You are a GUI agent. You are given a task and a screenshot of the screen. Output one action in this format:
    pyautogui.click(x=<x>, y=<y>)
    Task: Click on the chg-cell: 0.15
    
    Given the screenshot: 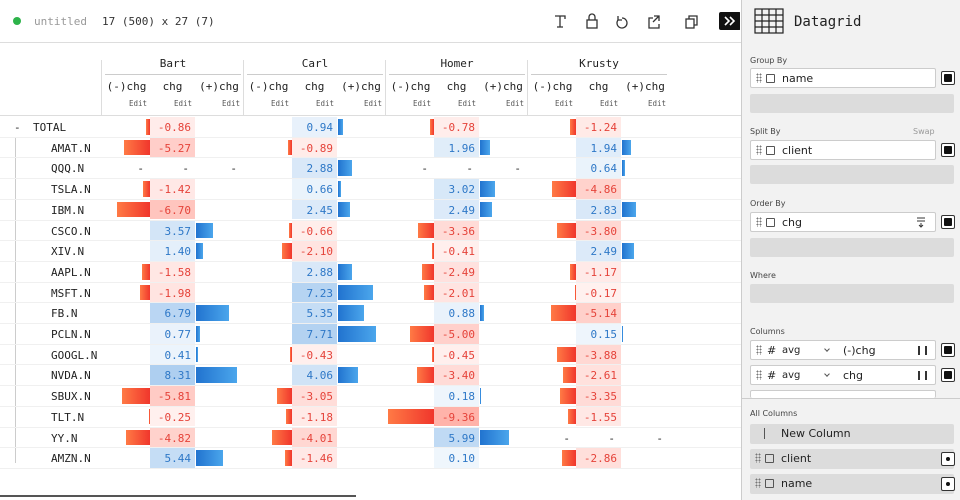 What is the action you would take?
    pyautogui.click(x=598, y=334)
    